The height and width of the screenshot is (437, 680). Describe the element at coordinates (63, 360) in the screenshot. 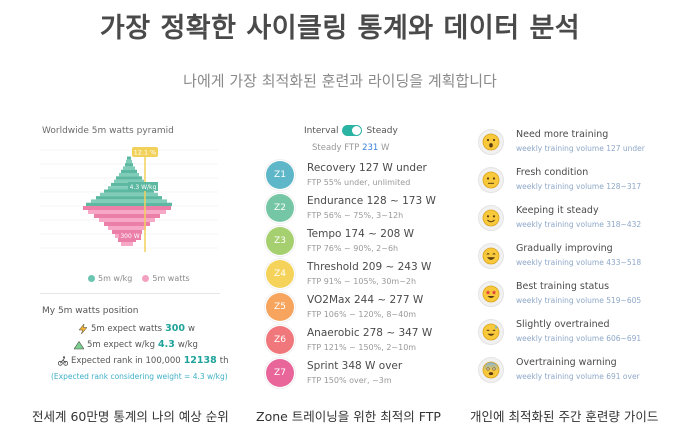

I see `cyclist-icon` at that location.